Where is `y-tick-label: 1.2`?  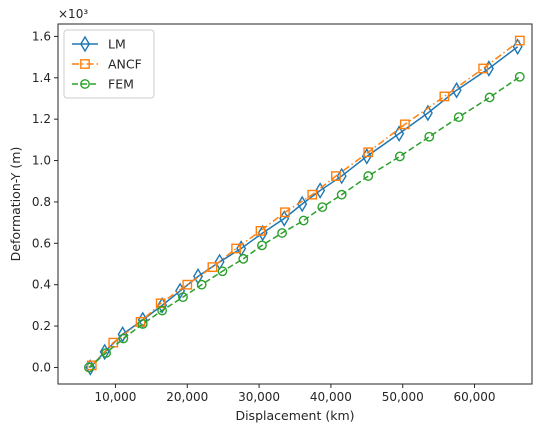
y-tick-label: 1.2 is located at coordinates (41, 119).